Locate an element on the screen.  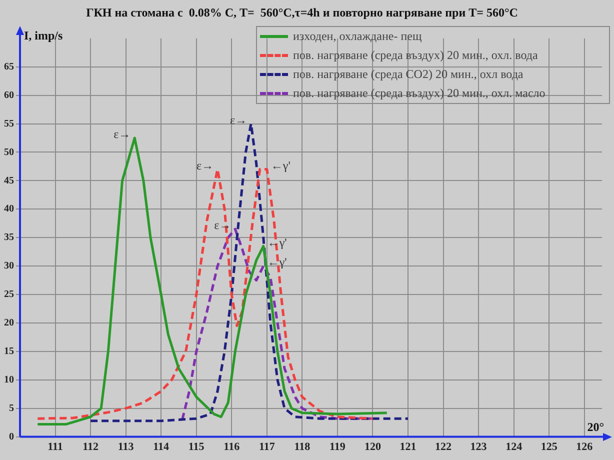
y-axis-title: I, imp/s is located at coordinates (44, 35).